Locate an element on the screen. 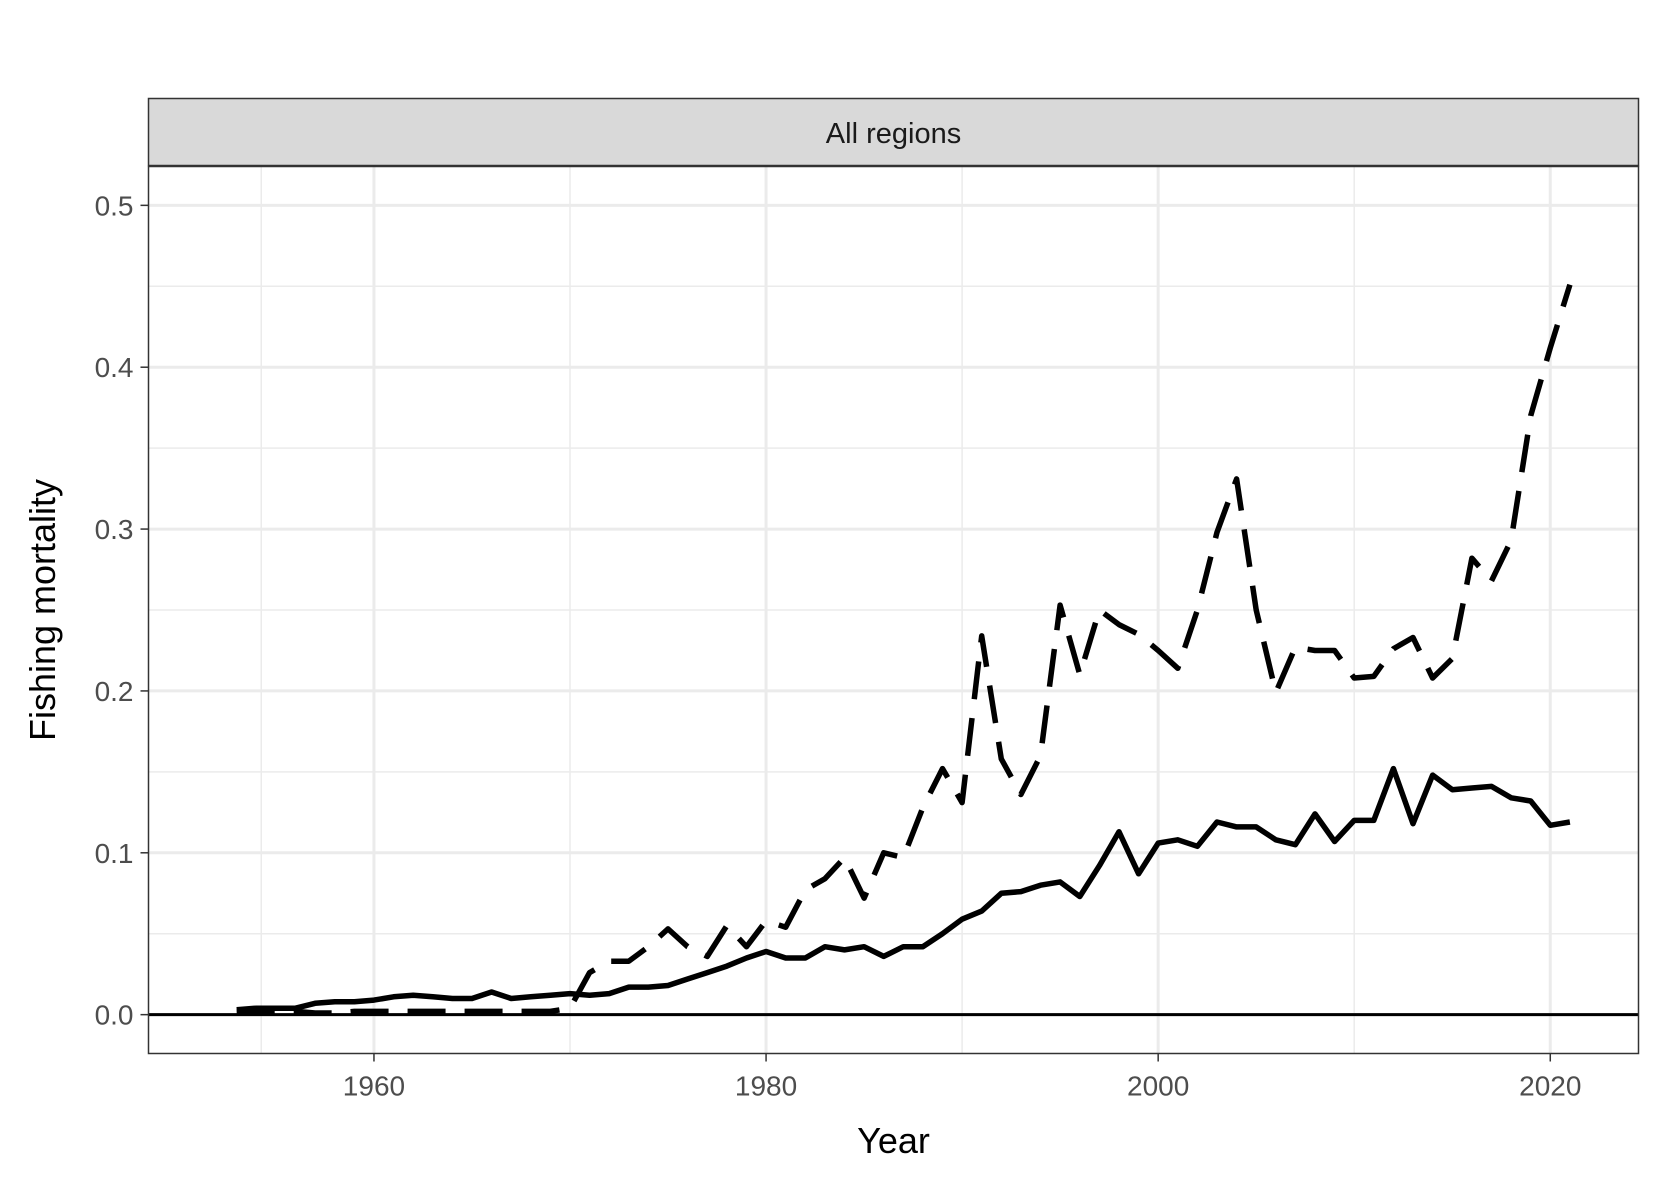 The image size is (1653, 1181). y-tick-label: 0.3 is located at coordinates (114, 529).